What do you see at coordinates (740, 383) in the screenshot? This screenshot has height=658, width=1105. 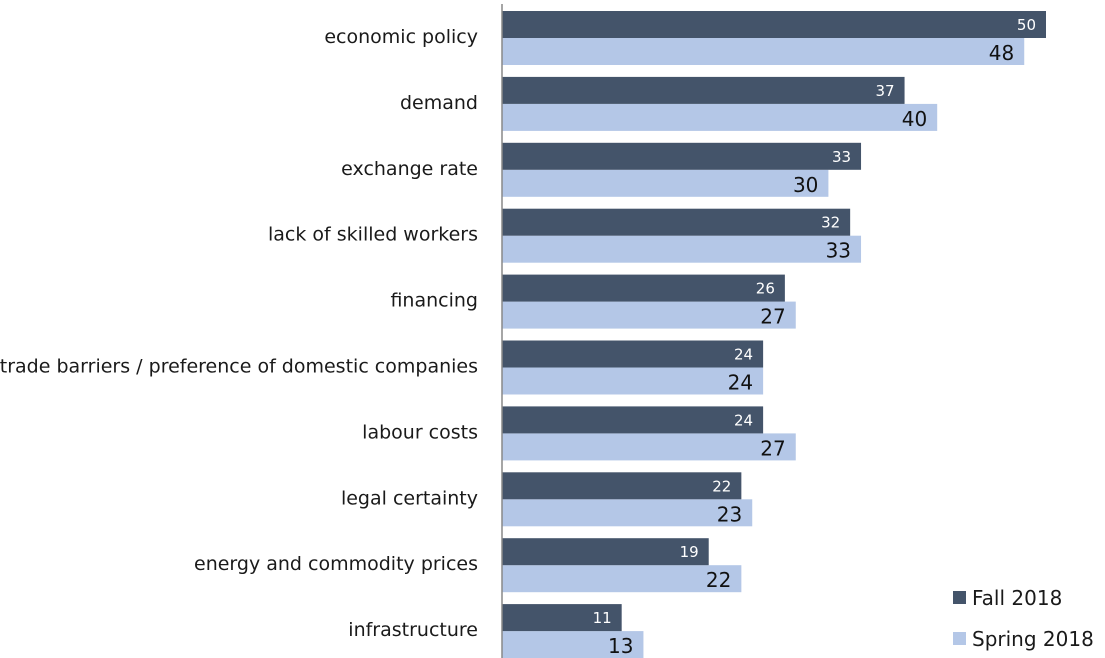 I see `data-label-spring-2018: 24` at bounding box center [740, 383].